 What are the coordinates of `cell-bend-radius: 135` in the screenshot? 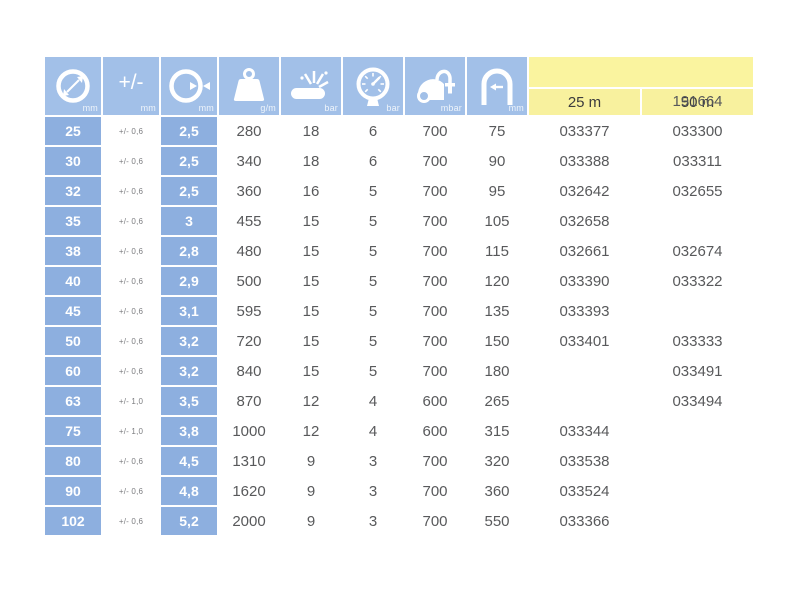 It's located at (497, 311).